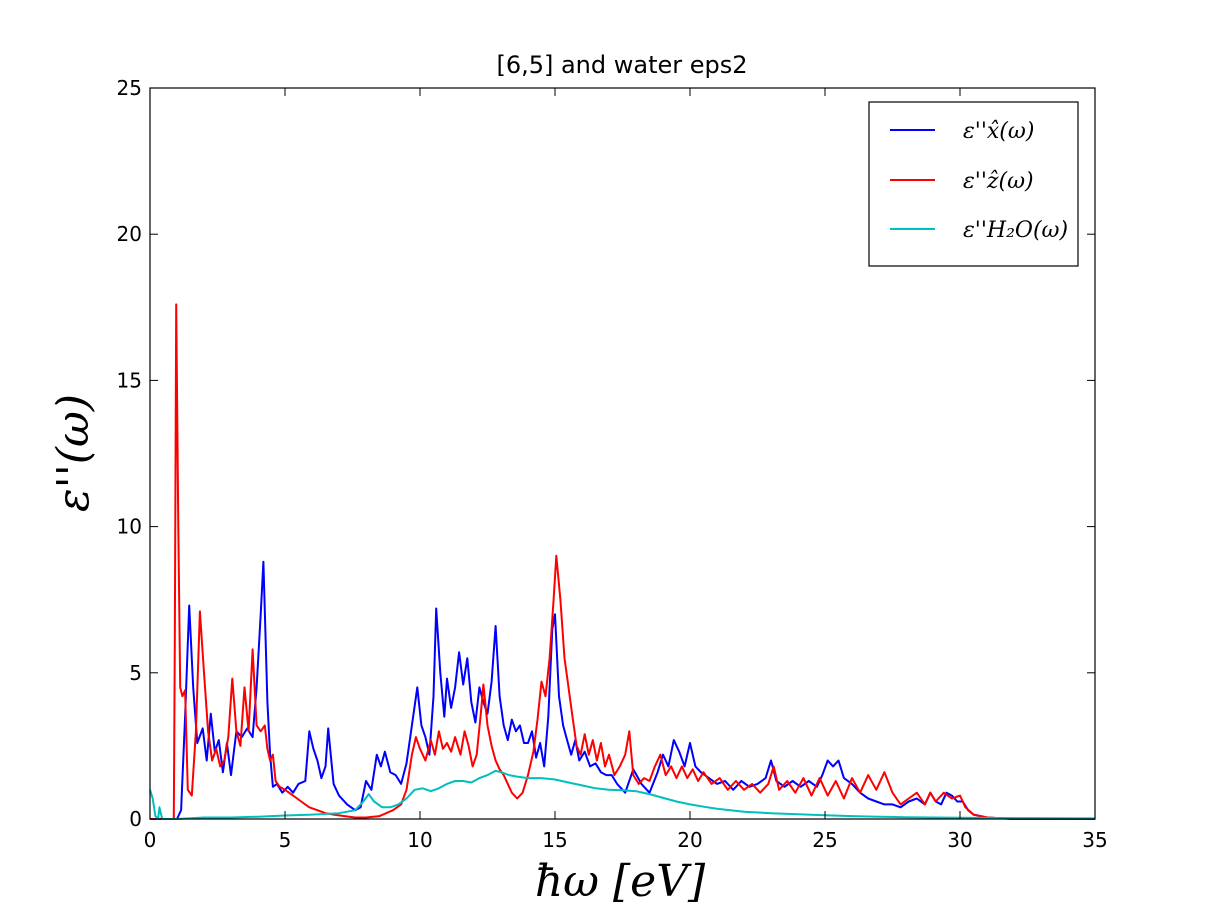 This screenshot has width=1209, height=910. Describe the element at coordinates (419, 840) in the screenshot. I see `x-tick-label: 10` at that location.